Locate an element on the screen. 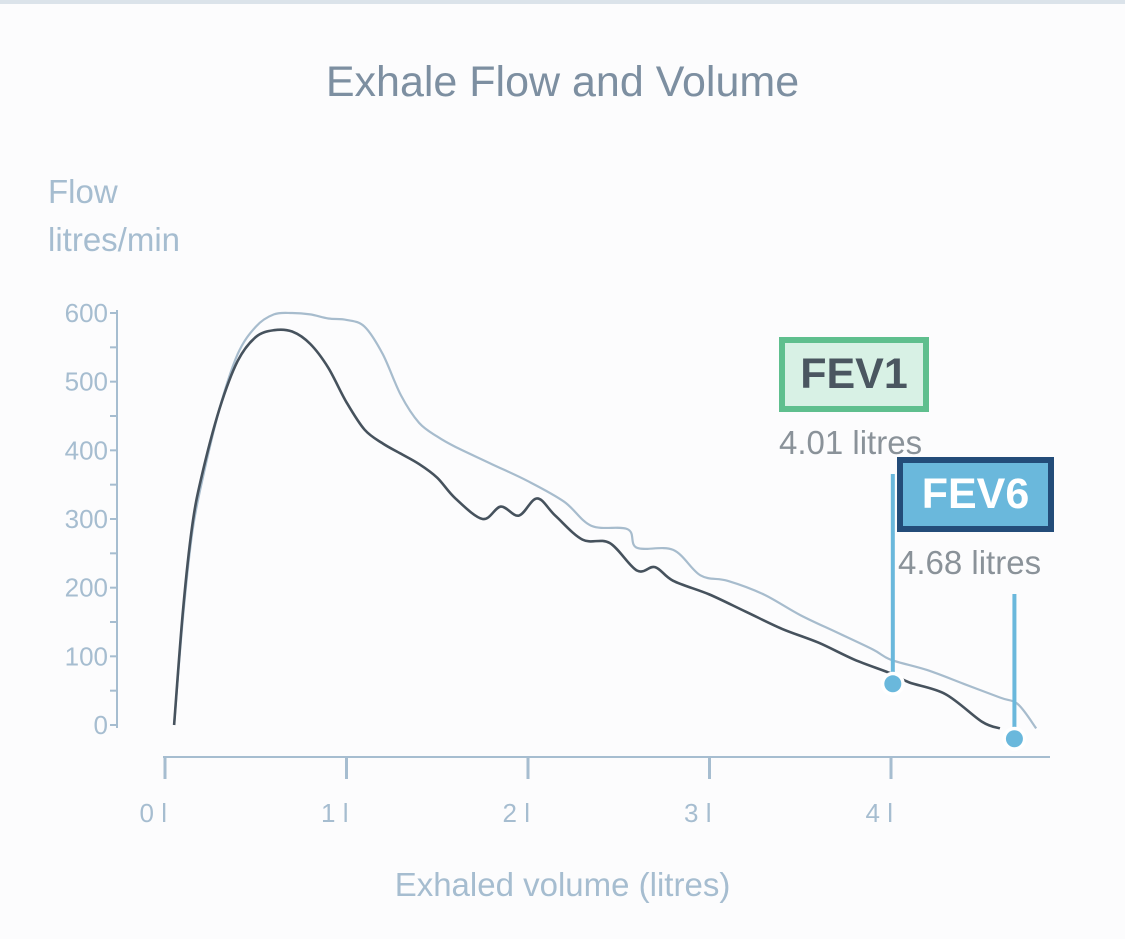 Image resolution: width=1125 pixels, height=939 pixels. x-tick-label: 4 l is located at coordinates (879, 813).